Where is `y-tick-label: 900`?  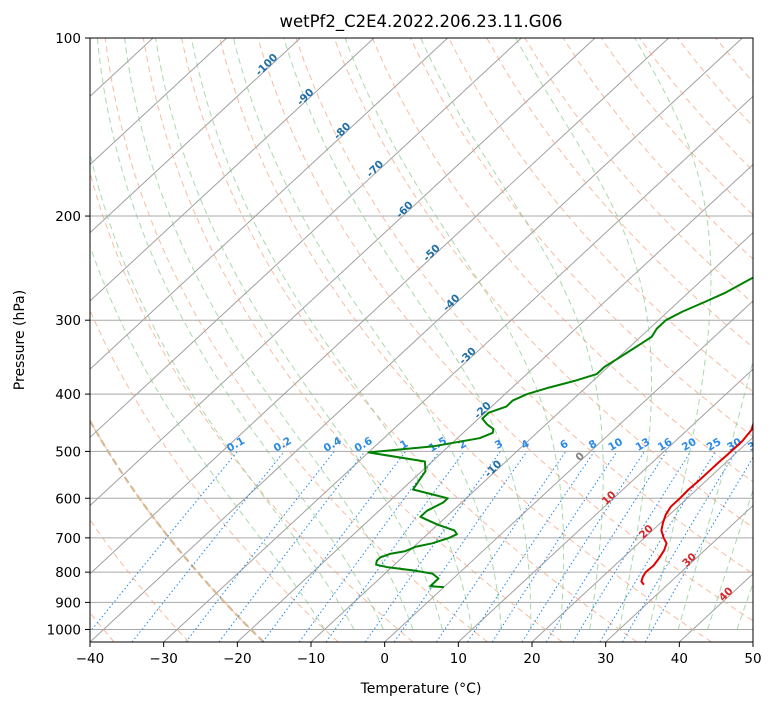 y-tick-label: 900 is located at coordinates (68, 603).